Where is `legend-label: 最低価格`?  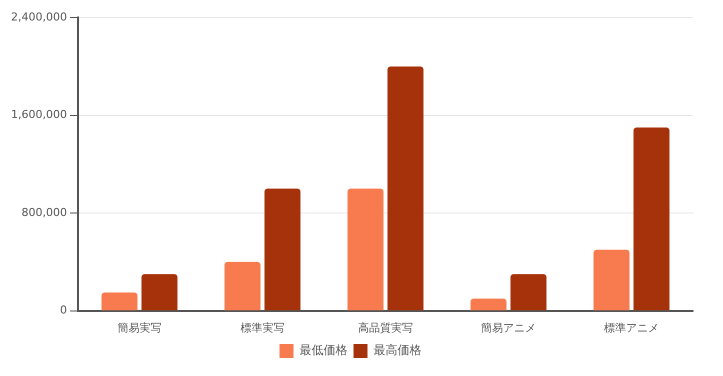
legend-label: 最低価格 is located at coordinates (324, 350).